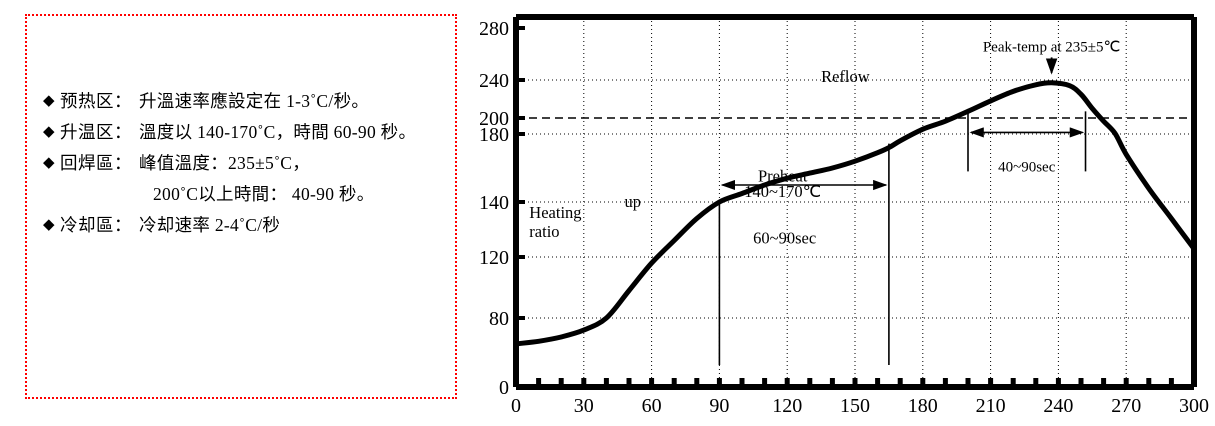 The height and width of the screenshot is (426, 1215). I want to click on spec-line-text: 200˚C以上時間： 40-90 秒。, so click(264, 194).